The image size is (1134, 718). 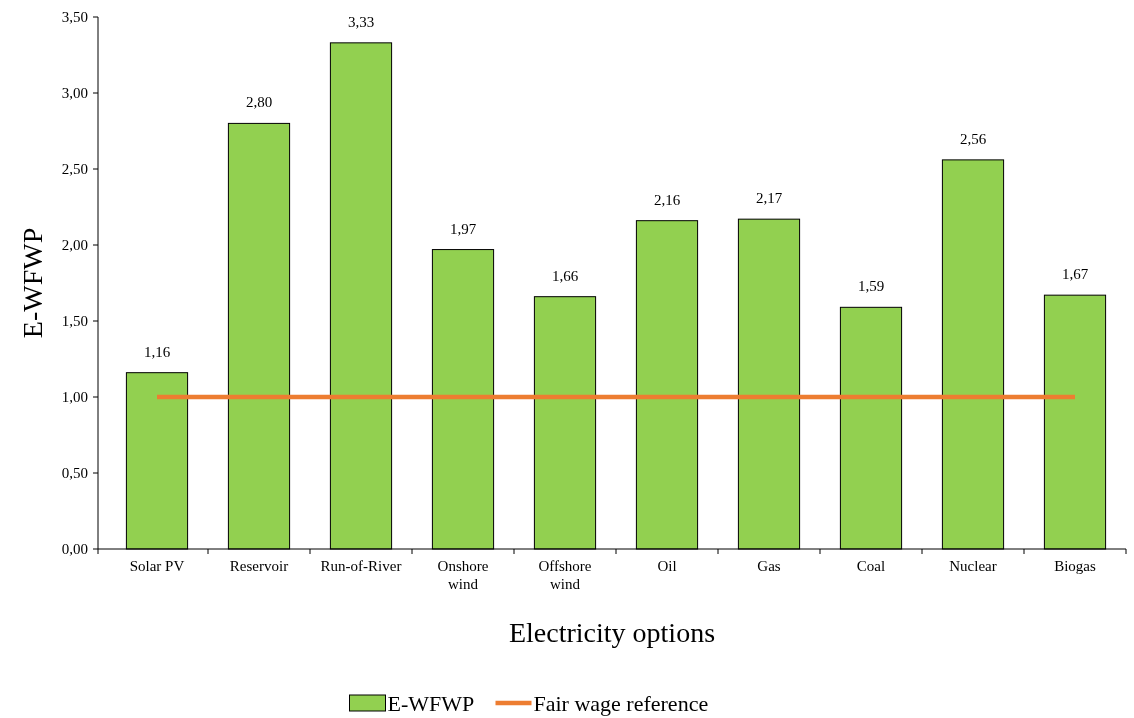 I want to click on data-label: 1,66, so click(x=565, y=275).